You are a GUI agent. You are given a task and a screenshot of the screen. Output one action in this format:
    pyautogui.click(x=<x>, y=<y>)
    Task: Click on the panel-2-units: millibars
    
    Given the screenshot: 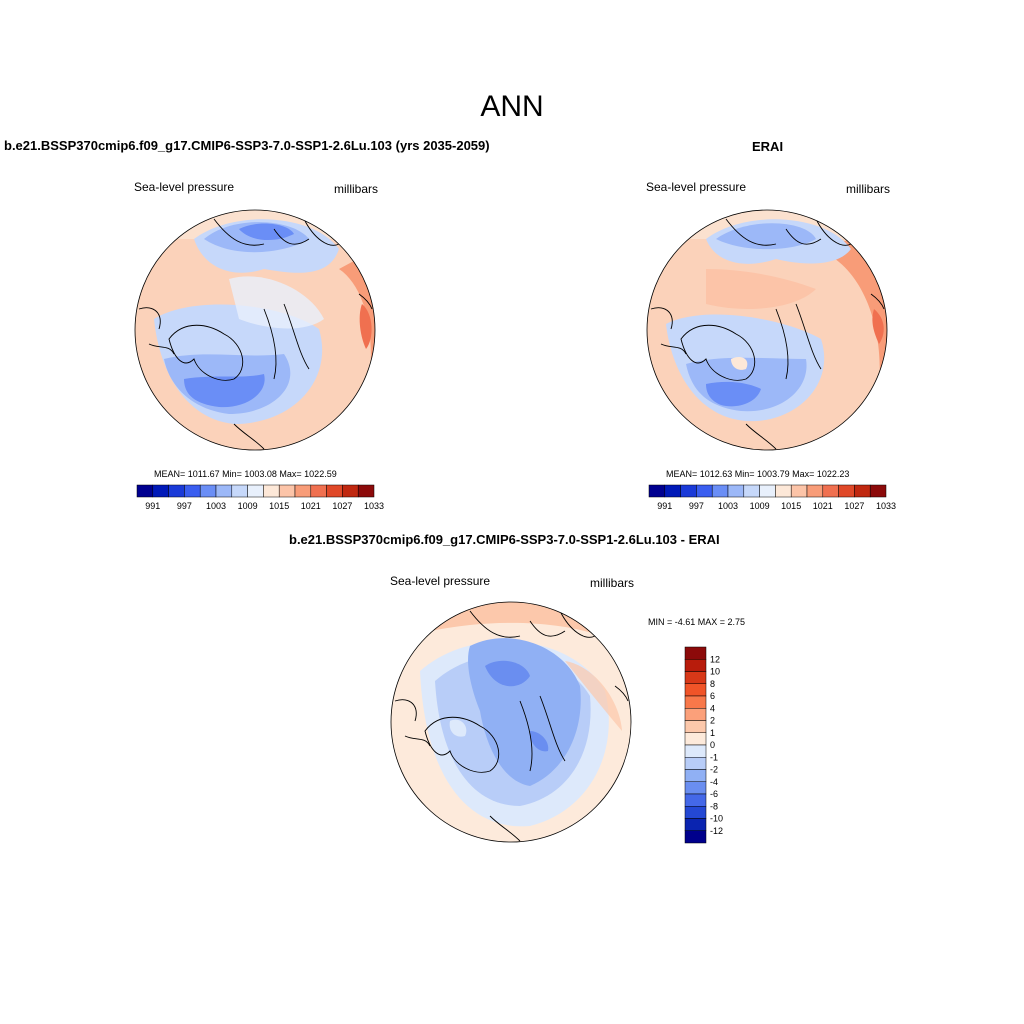 What is the action you would take?
    pyautogui.click(x=868, y=189)
    